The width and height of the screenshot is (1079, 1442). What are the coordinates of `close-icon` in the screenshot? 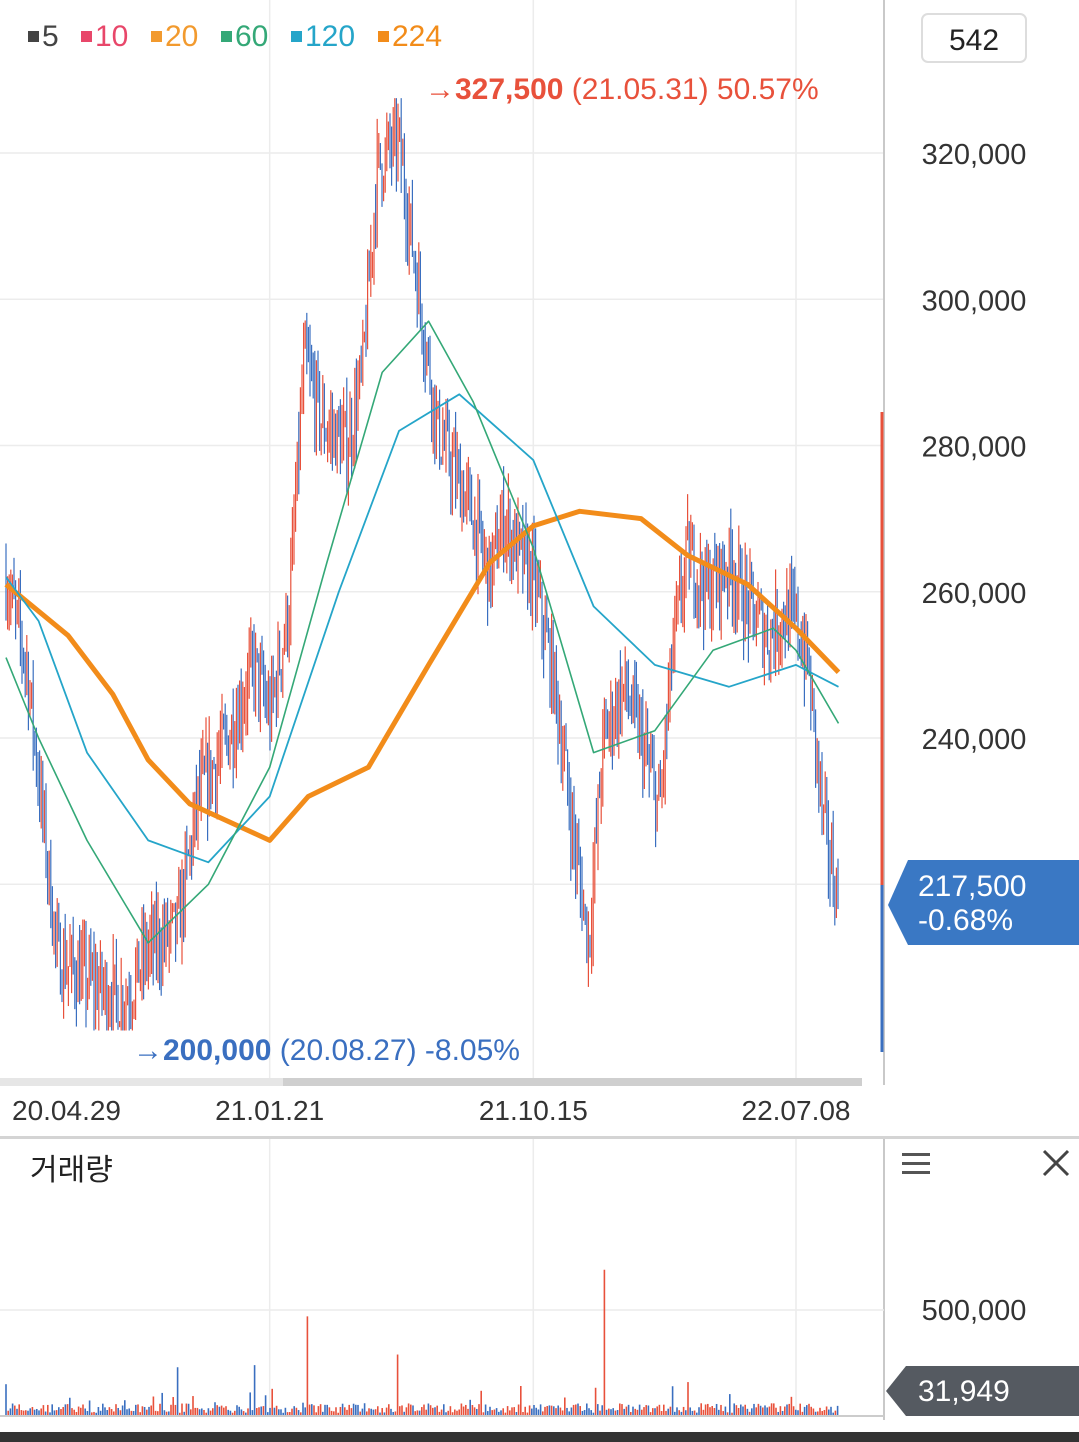 It's located at (1056, 1163).